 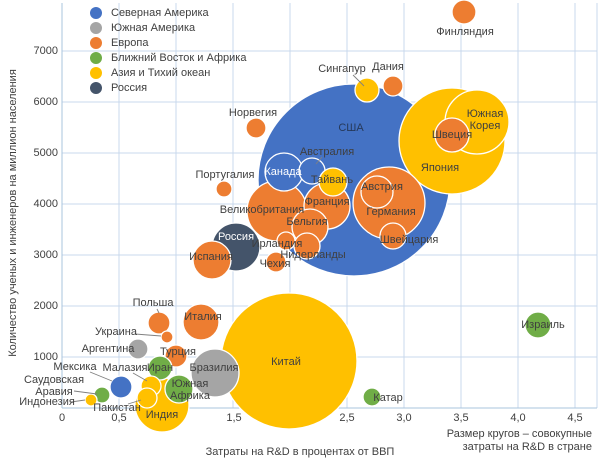 What do you see at coordinates (45, 204) in the screenshot?
I see `y-tick-4000: 4000` at bounding box center [45, 204].